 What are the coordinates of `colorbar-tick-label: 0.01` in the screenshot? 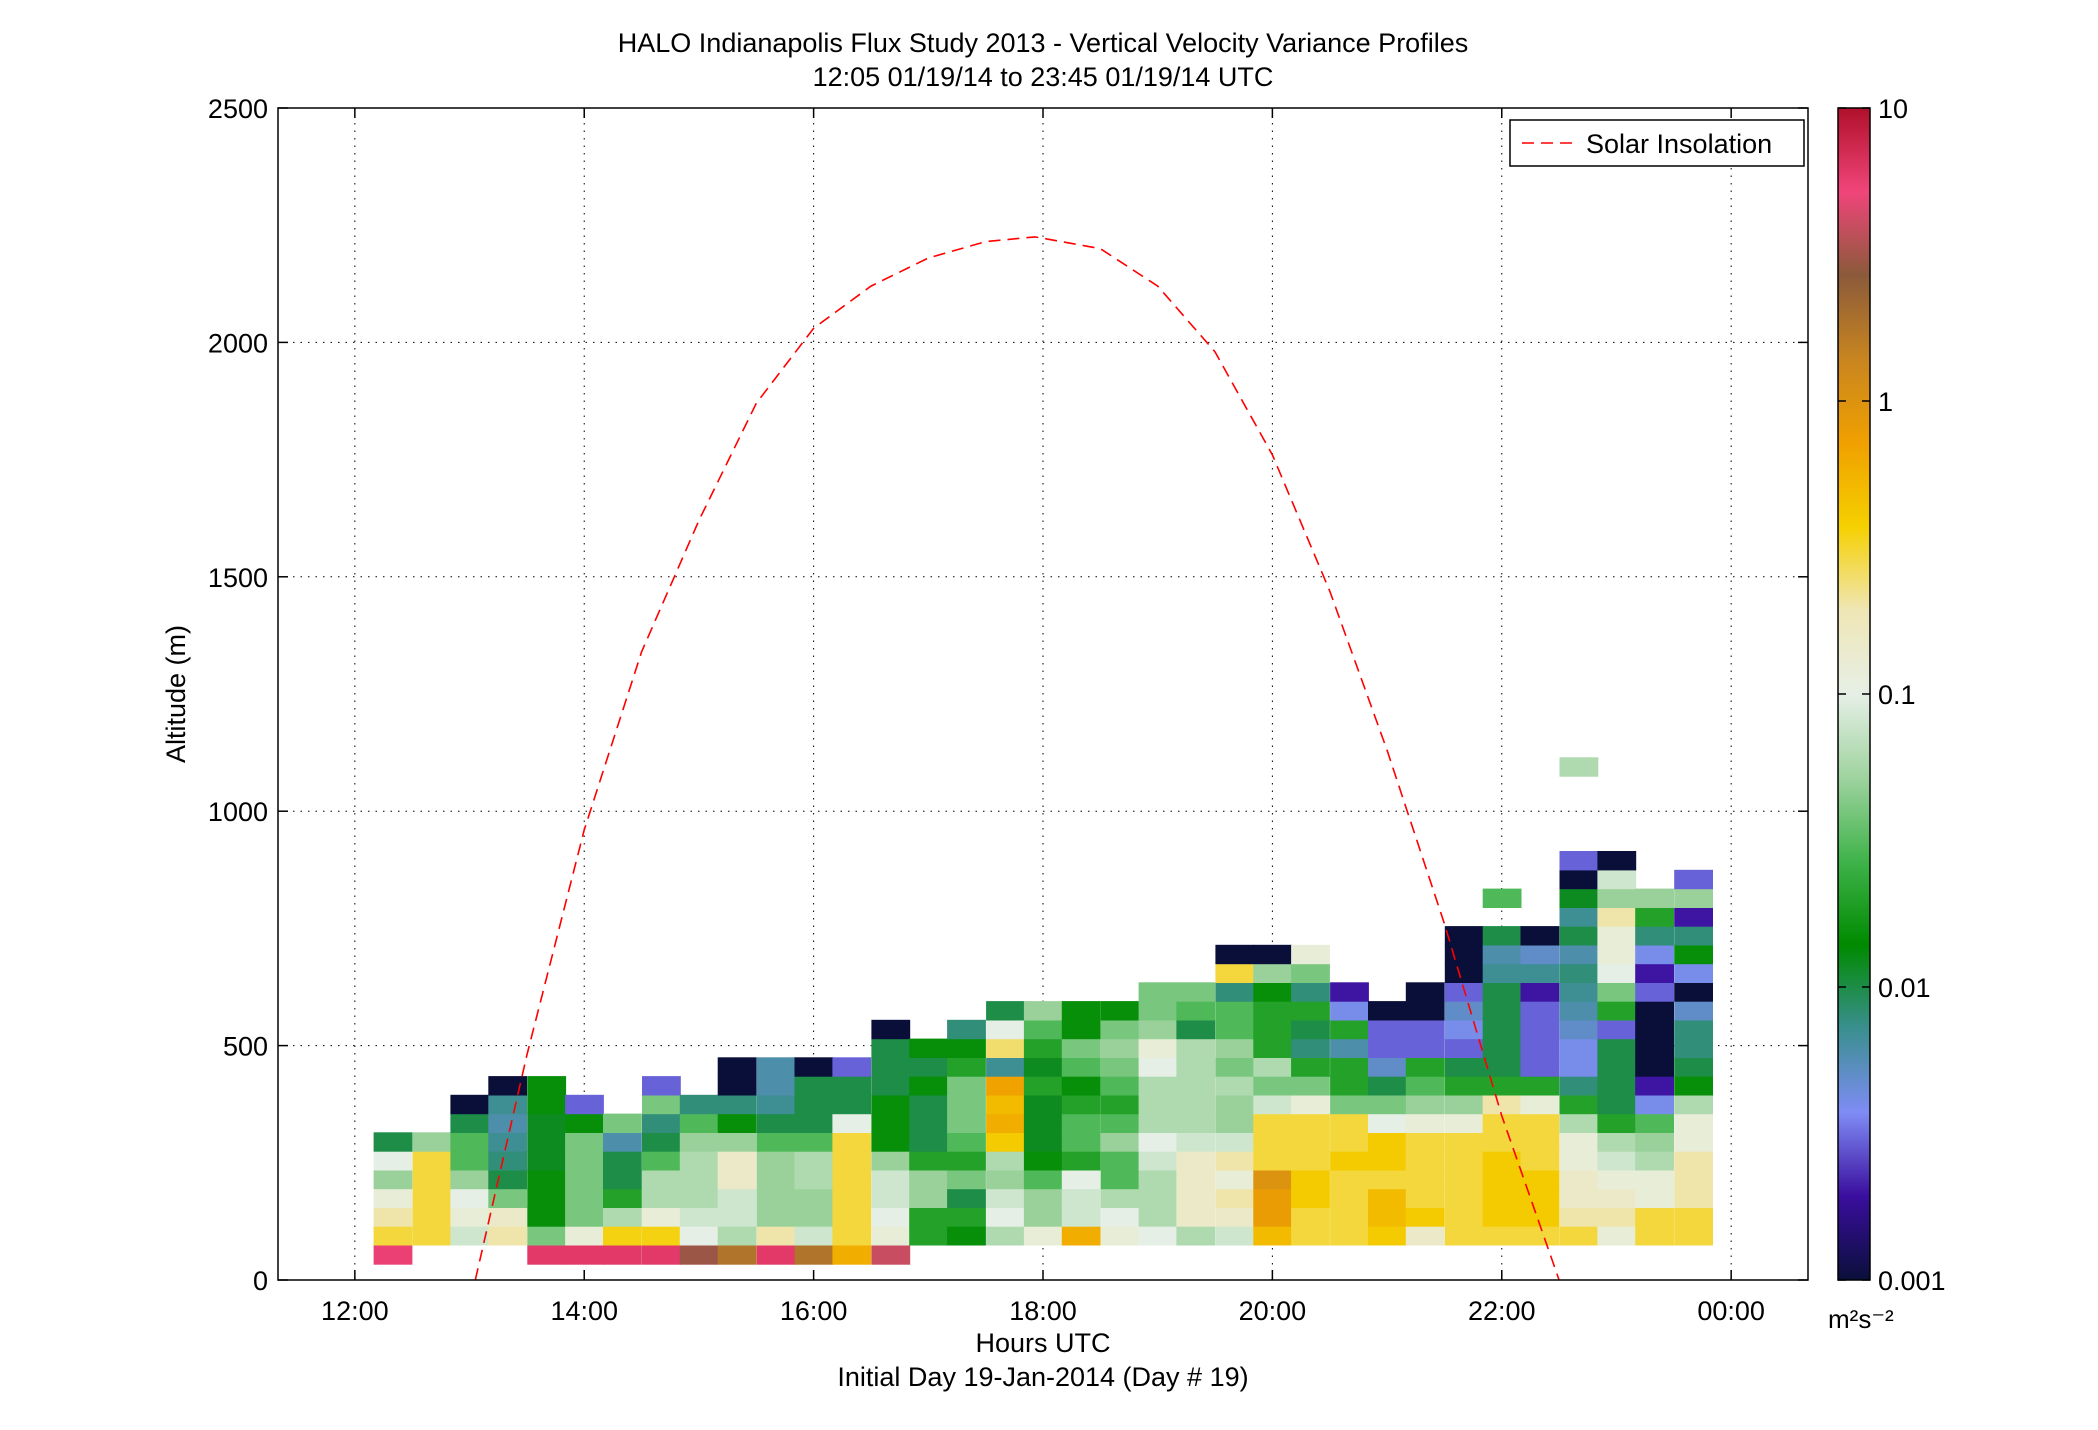 It's located at (1904, 988).